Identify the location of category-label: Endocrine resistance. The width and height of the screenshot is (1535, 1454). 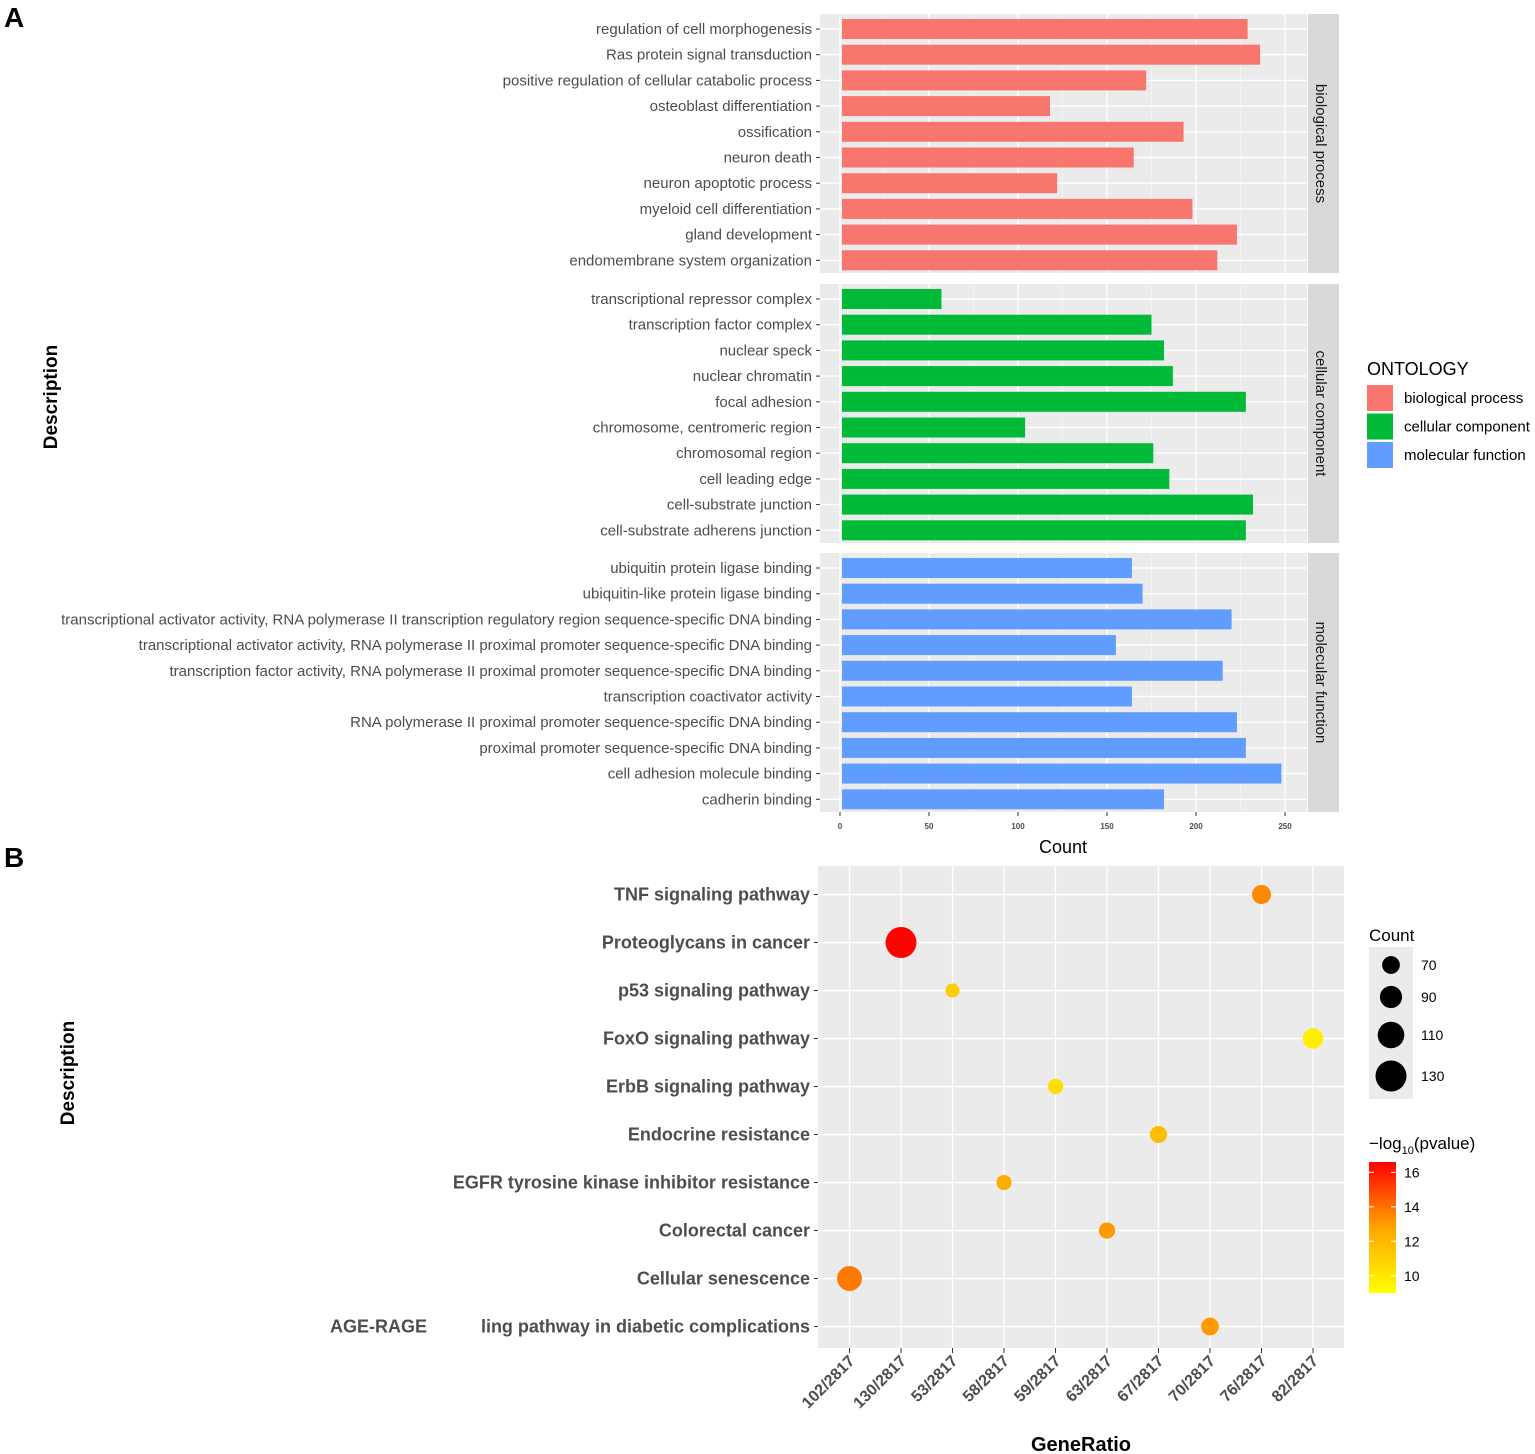
(719, 1135).